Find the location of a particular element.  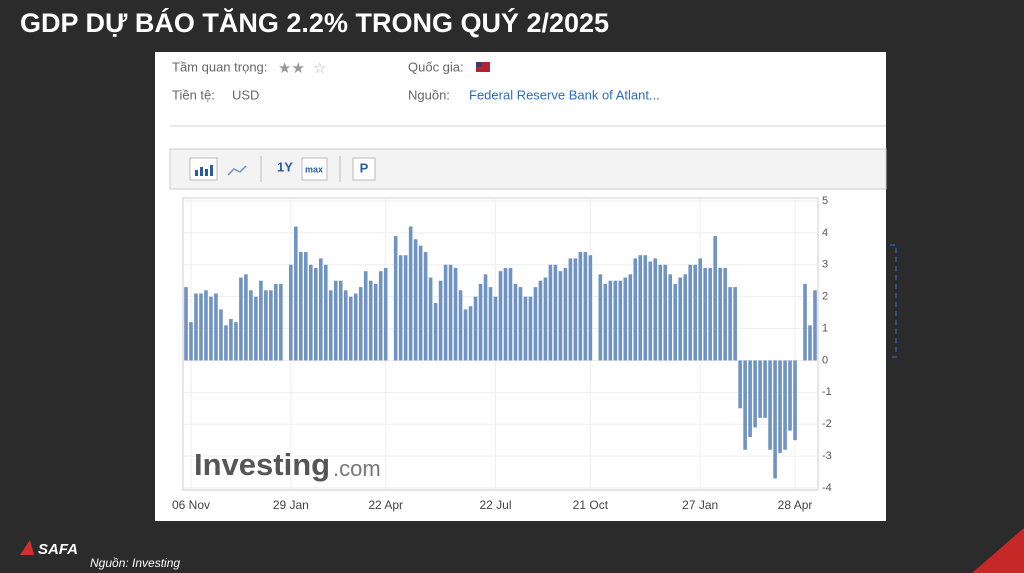

stars: ★★ is located at coordinates (291, 68).